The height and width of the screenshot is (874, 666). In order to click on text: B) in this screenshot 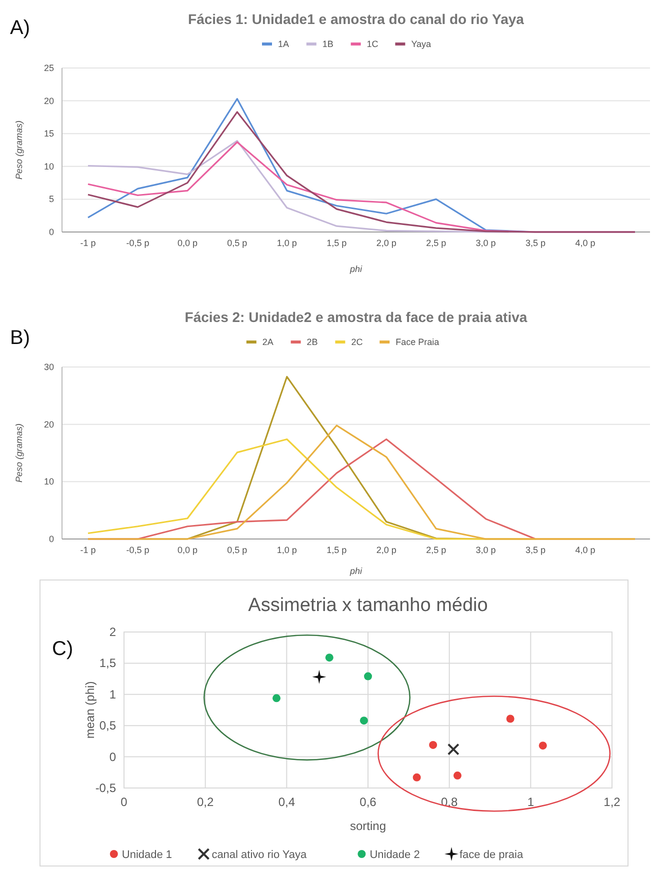, I will do `click(20, 338)`.